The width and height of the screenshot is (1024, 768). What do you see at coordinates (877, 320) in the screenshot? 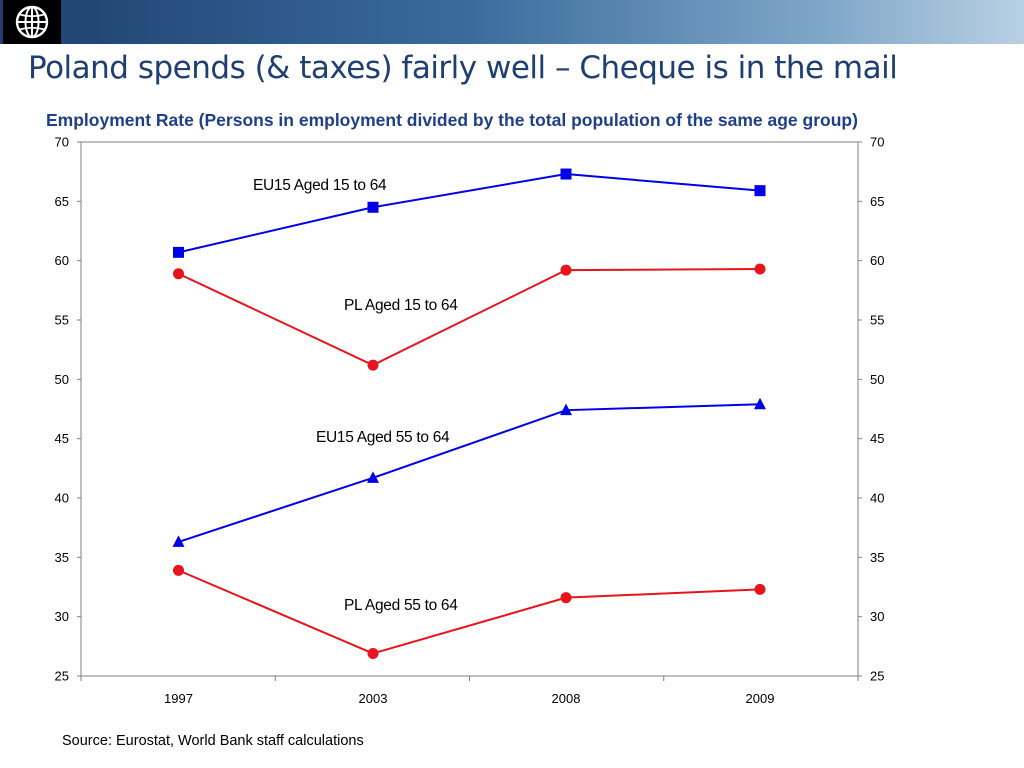
I see `right-y-tick-label: 55` at bounding box center [877, 320].